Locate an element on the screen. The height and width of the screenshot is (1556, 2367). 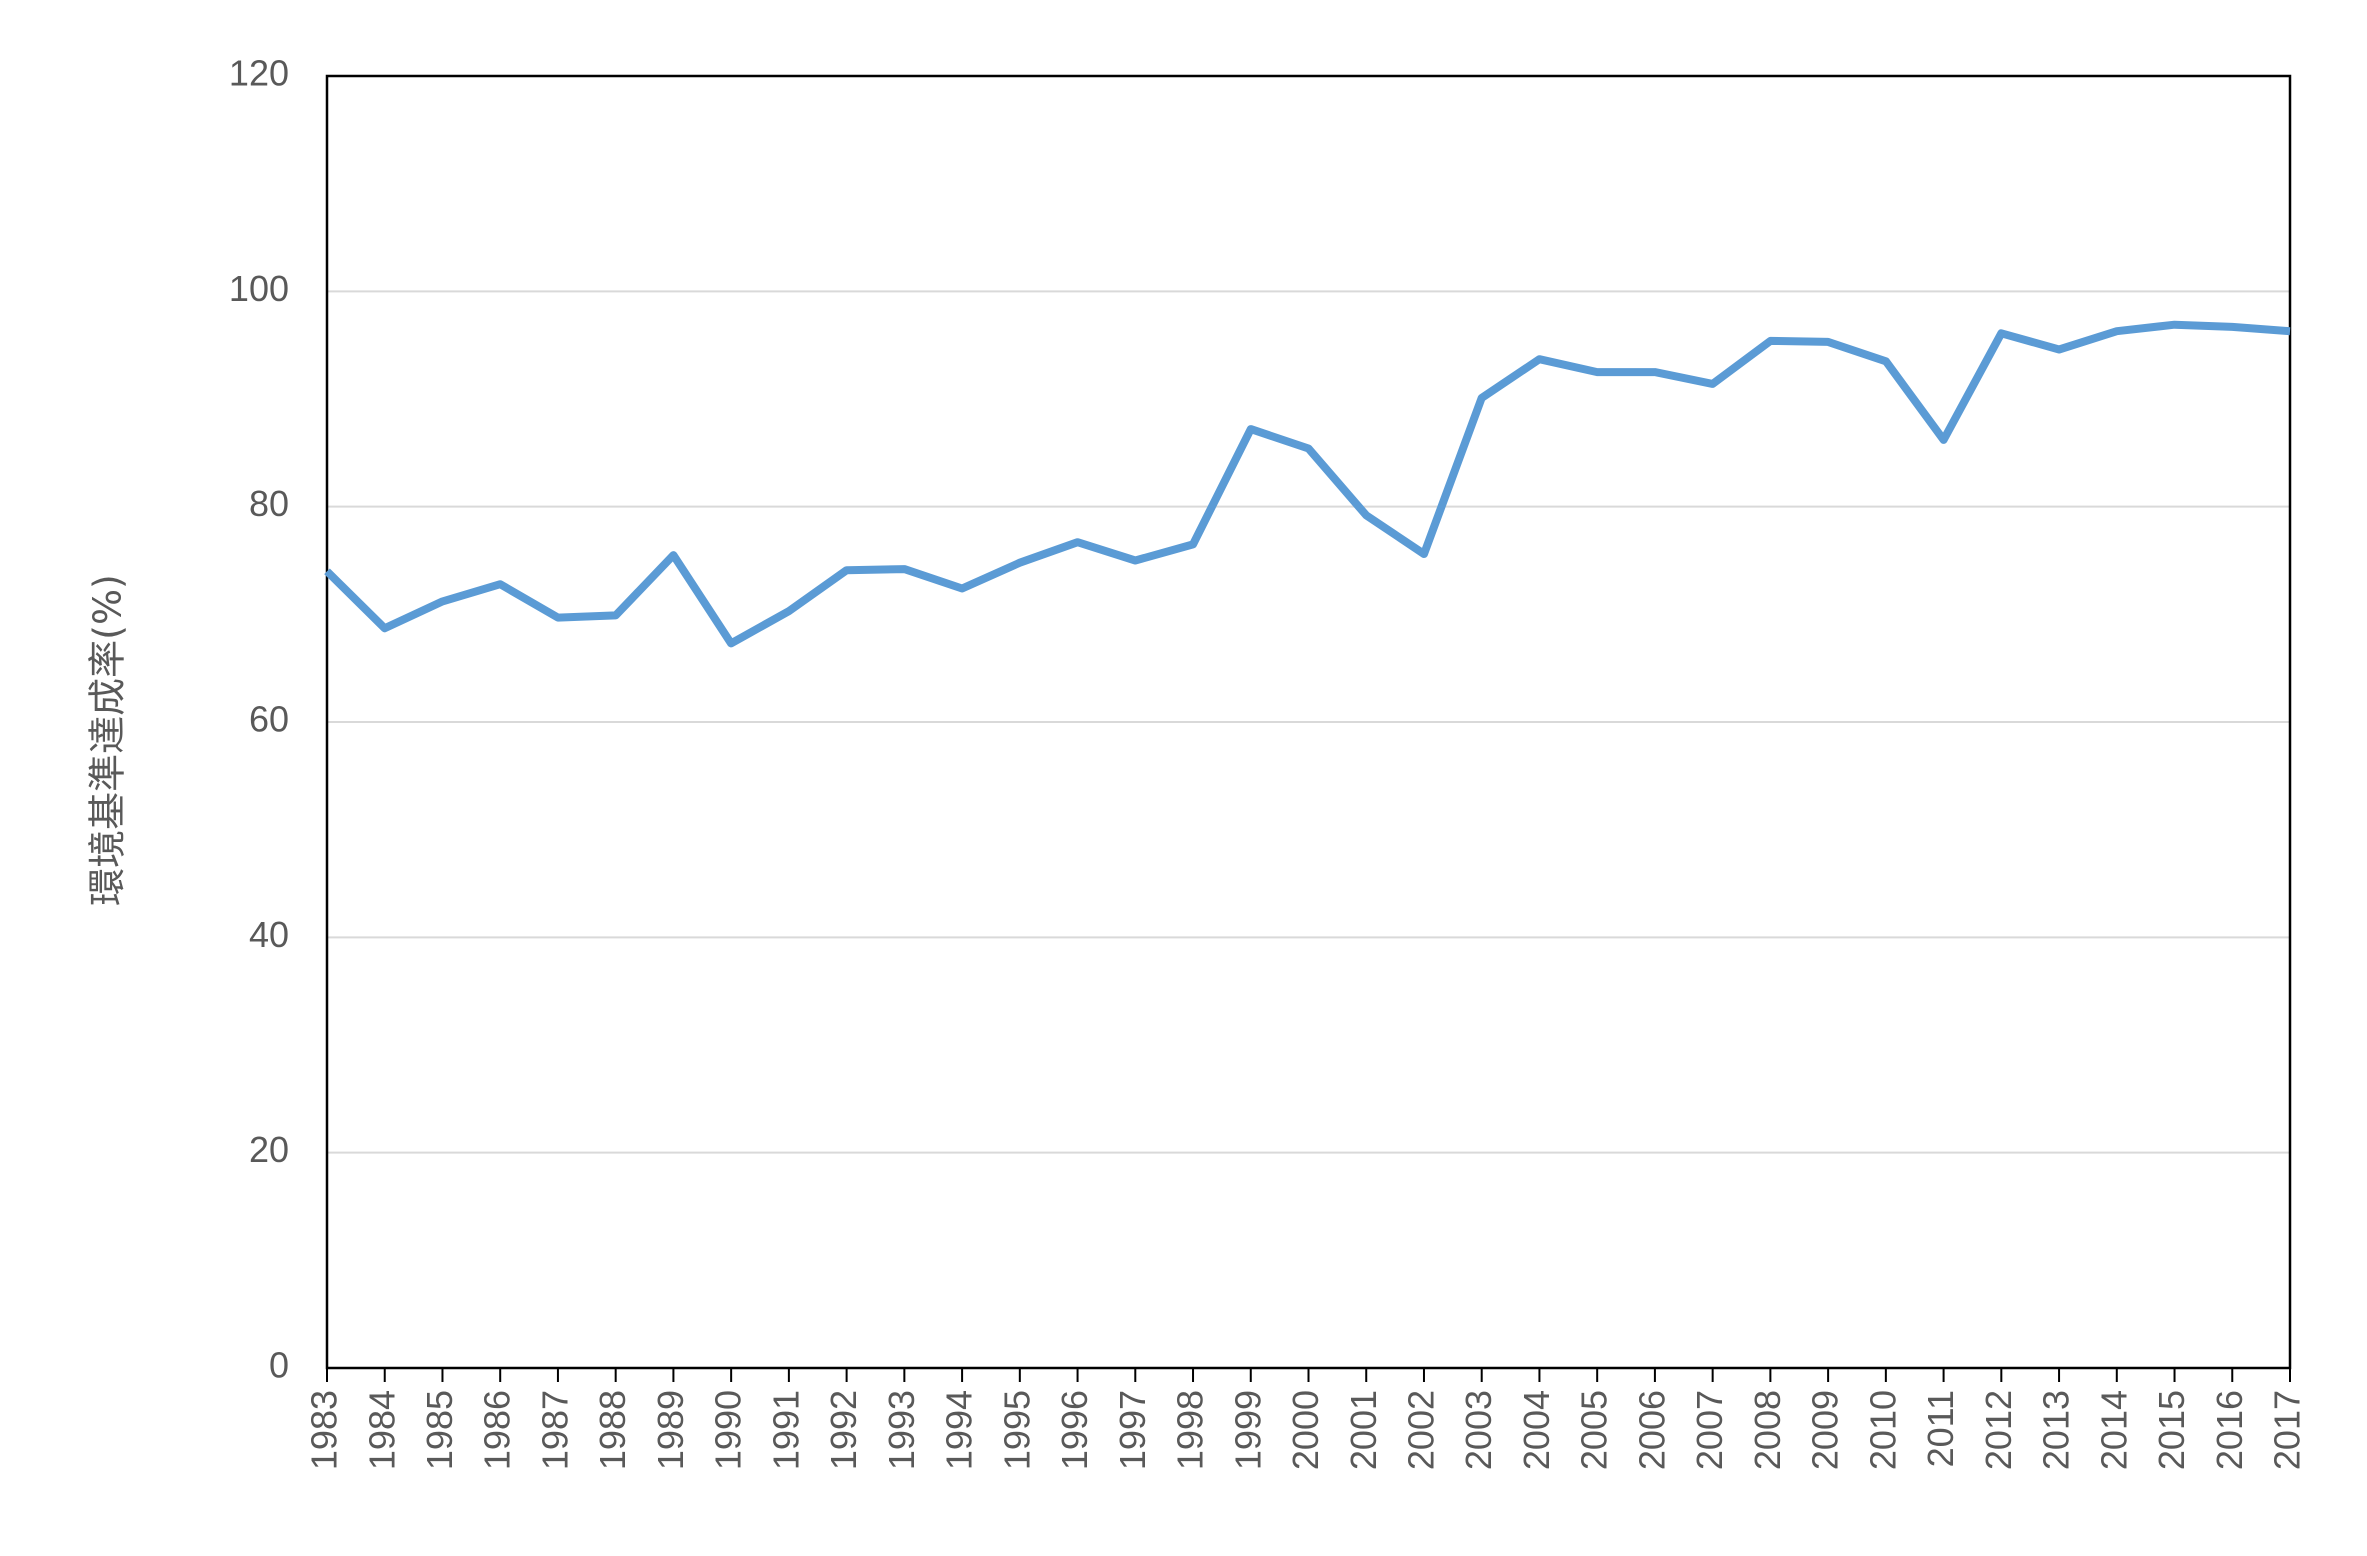
y-tick-label: 20 is located at coordinates (269, 1149).